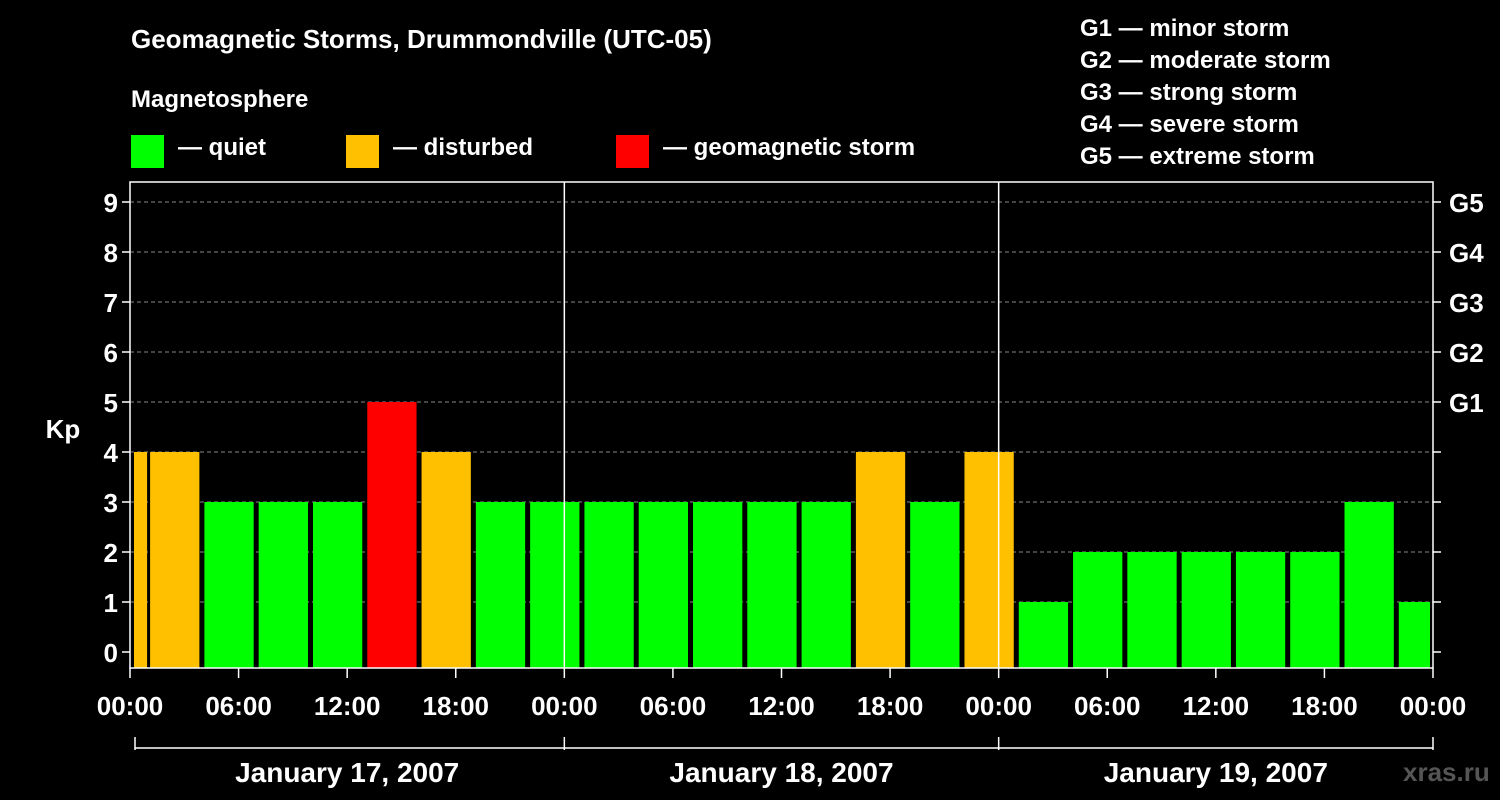 This screenshot has width=1500, height=800. I want to click on y-tick-label: 9, so click(111, 203).